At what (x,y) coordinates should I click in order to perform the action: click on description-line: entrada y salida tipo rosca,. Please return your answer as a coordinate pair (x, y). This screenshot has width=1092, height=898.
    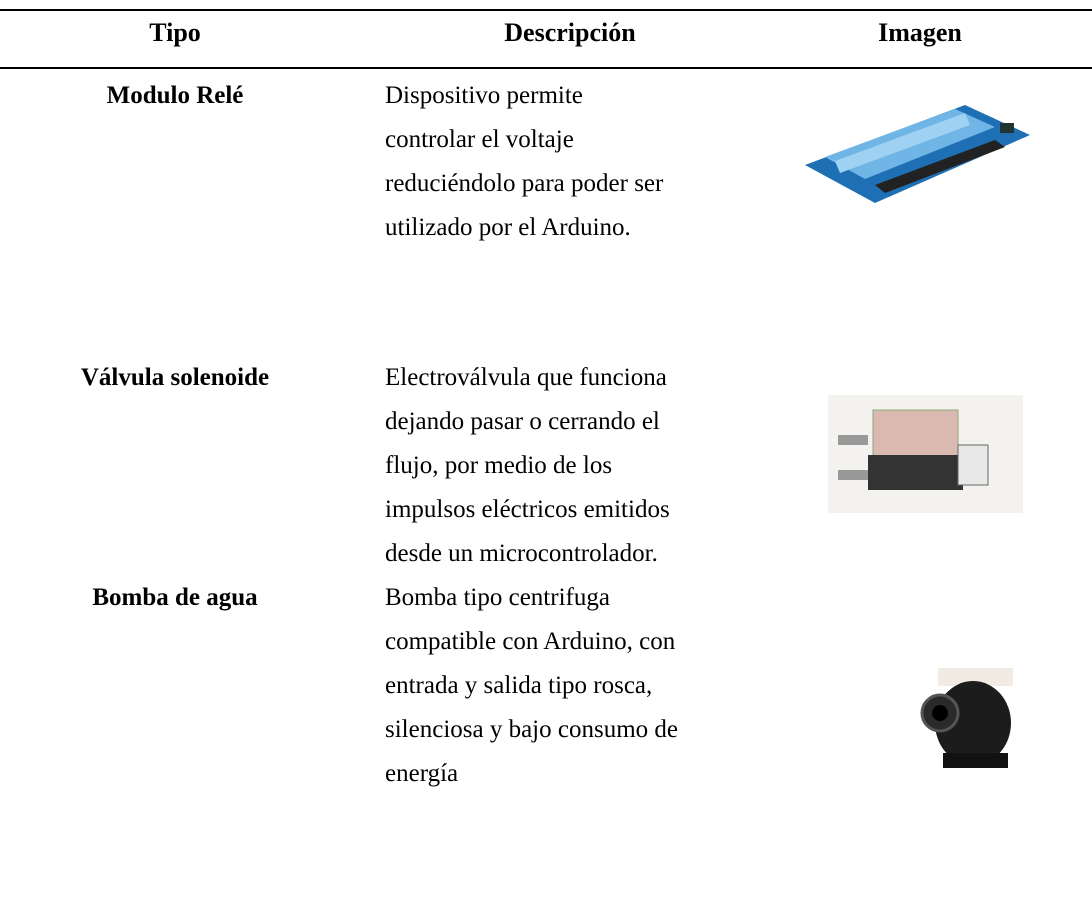
    Looking at the image, I should click on (519, 685).